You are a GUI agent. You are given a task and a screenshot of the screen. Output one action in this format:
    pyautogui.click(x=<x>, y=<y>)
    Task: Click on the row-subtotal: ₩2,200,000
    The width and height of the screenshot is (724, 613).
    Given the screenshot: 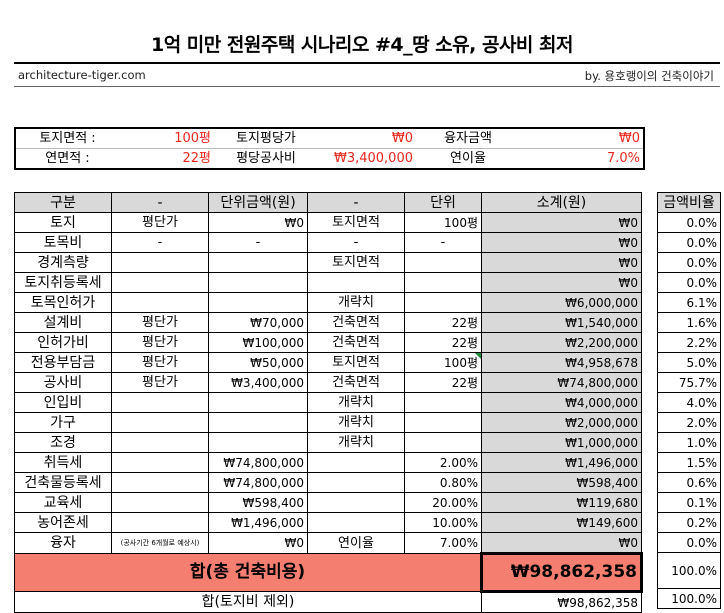 What is the action you would take?
    pyautogui.click(x=561, y=342)
    